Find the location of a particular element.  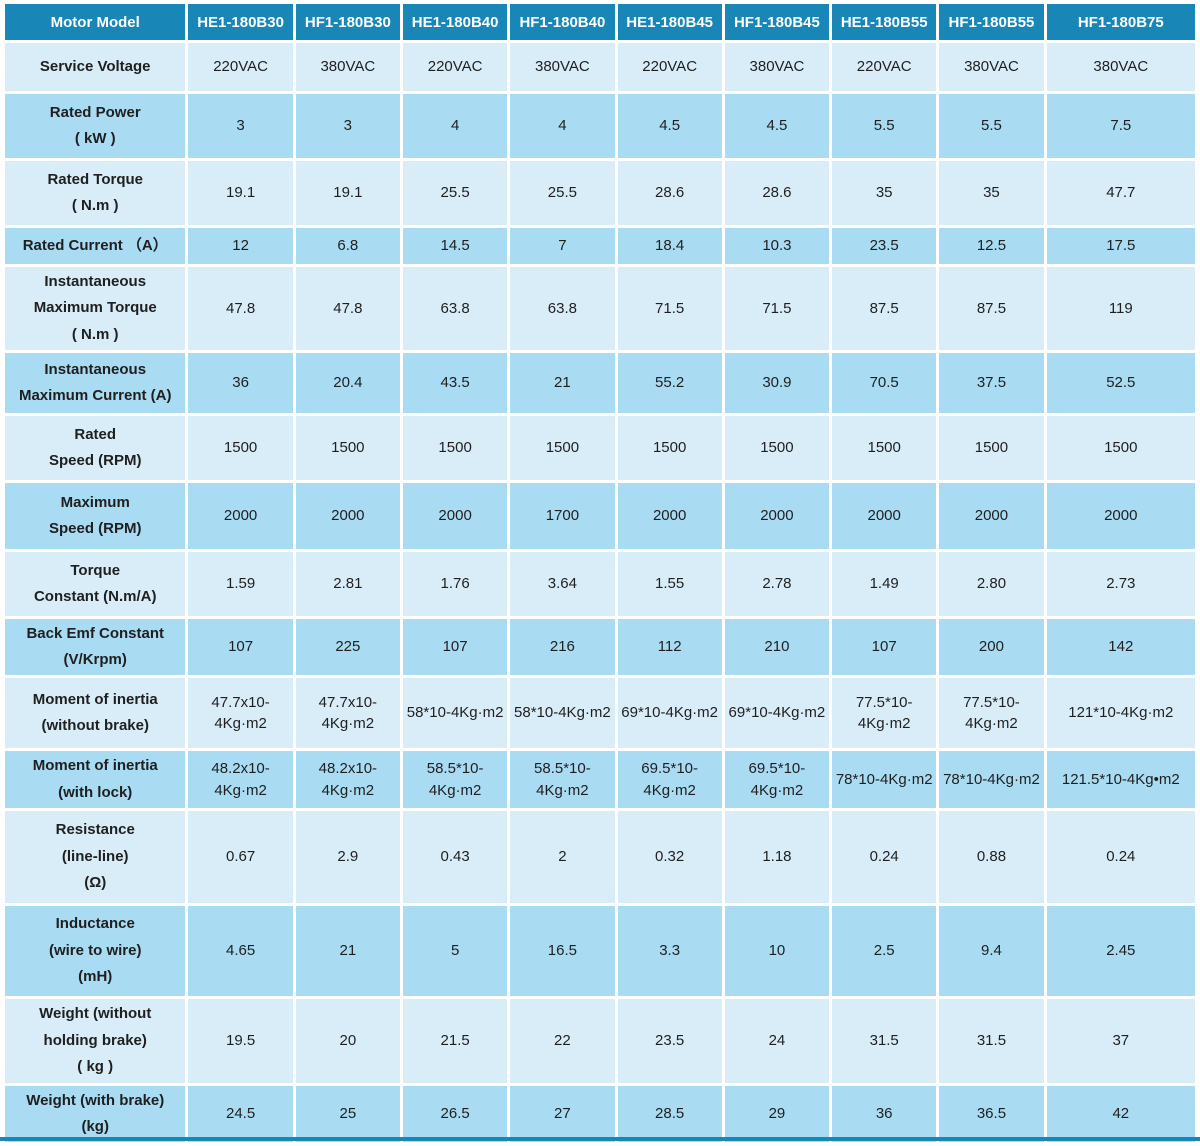

spec-cell: 1.55 is located at coordinates (669, 583).